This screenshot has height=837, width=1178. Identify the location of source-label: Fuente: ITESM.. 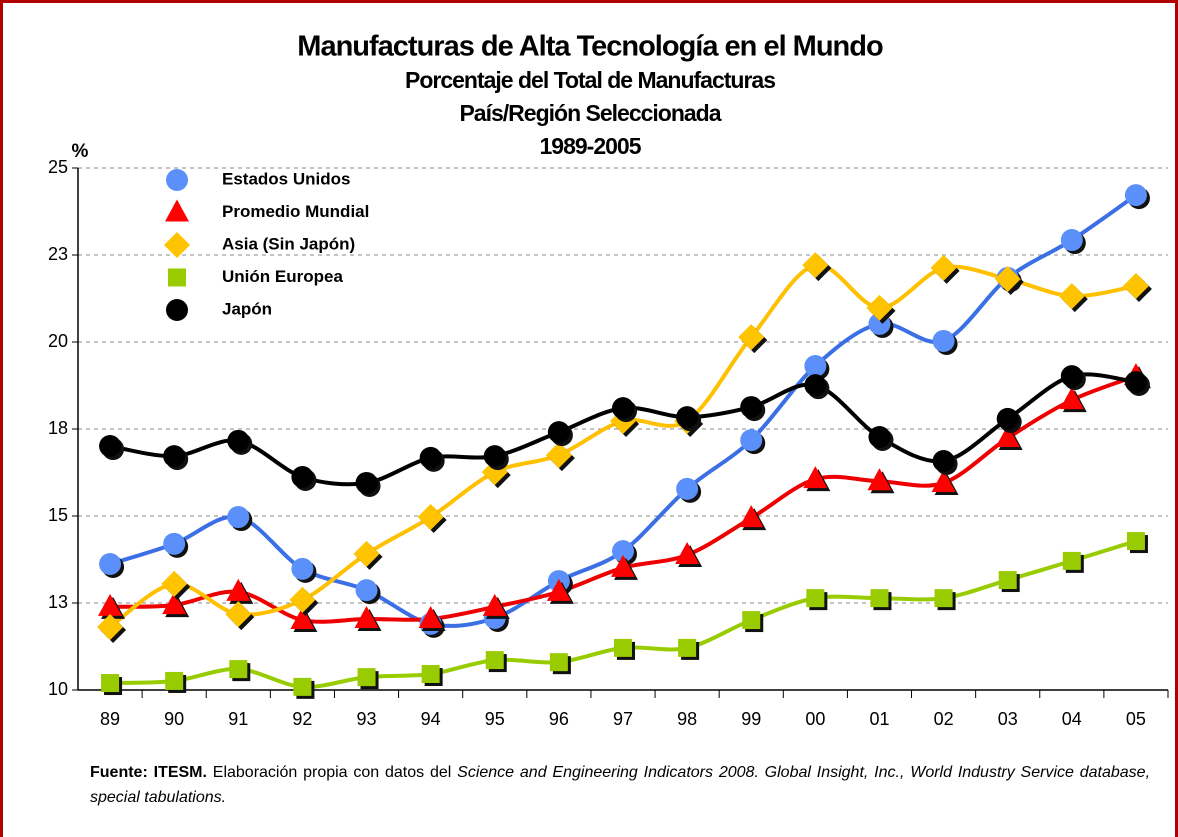
(148, 772).